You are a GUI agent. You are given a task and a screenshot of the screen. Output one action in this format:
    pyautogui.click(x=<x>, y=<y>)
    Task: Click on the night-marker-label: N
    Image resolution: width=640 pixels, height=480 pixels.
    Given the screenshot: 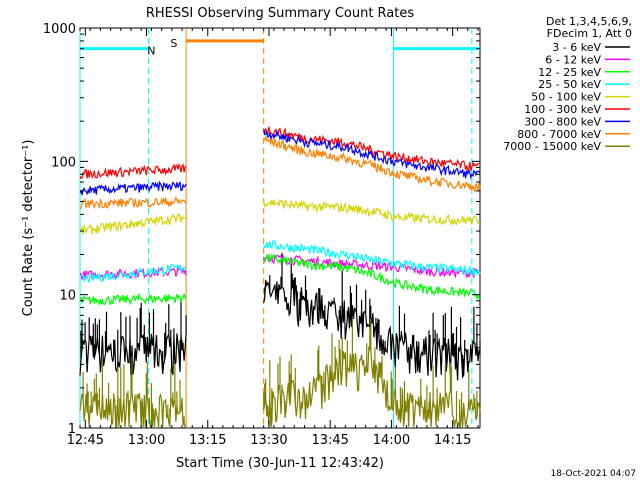 What is the action you would take?
    pyautogui.click(x=151, y=51)
    